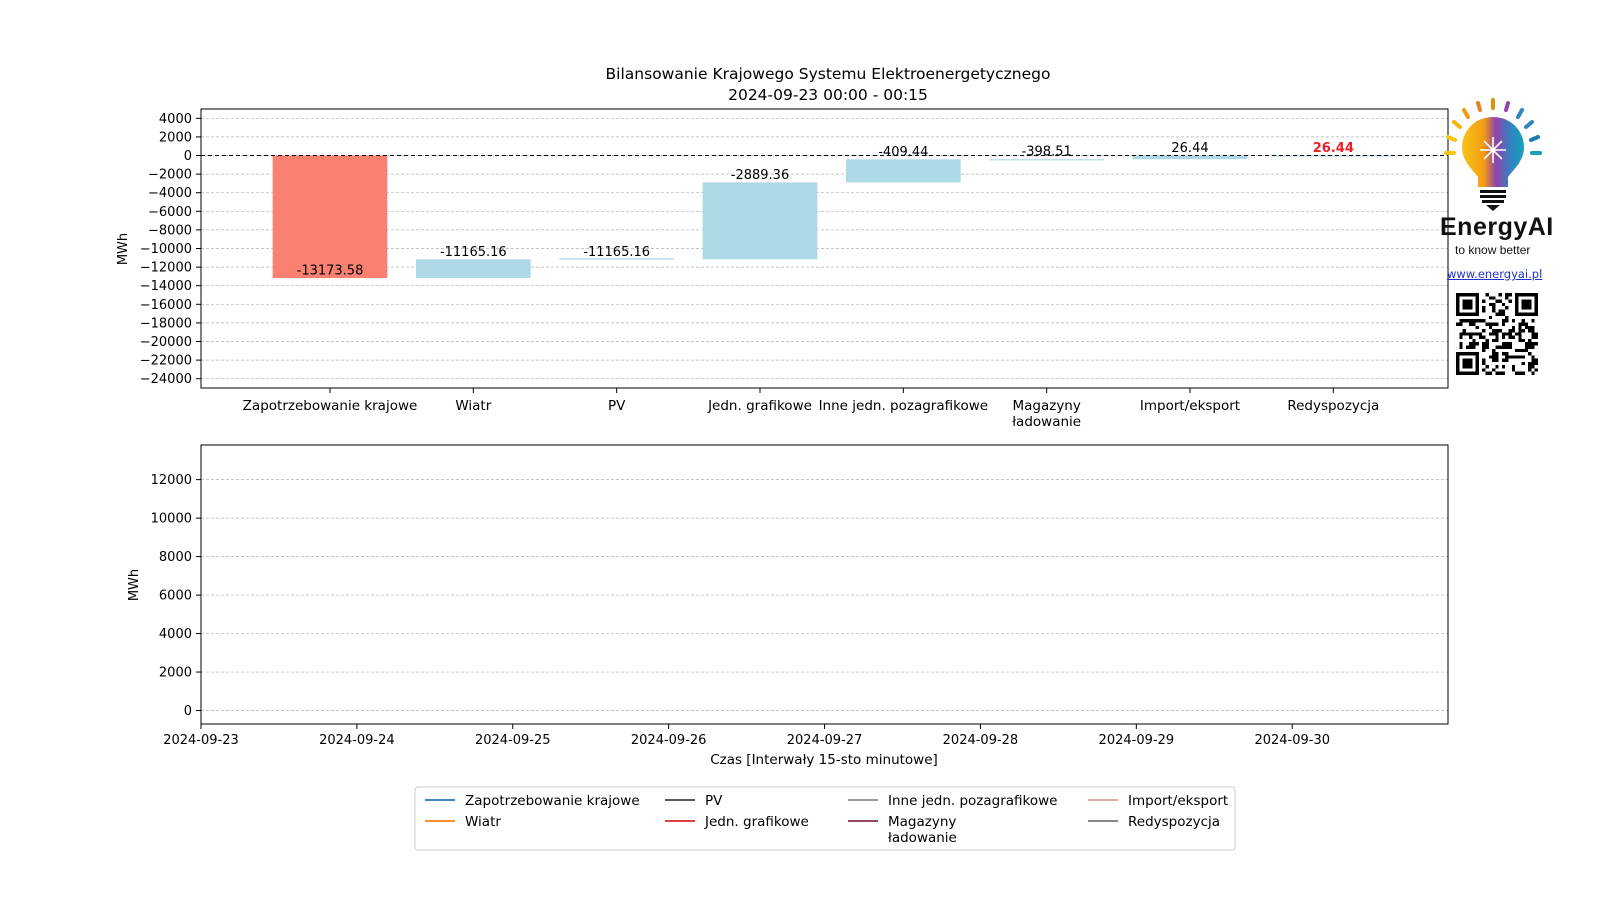 This screenshot has height=900, width=1600. What do you see at coordinates (166, 249) in the screenshot?
I see `top-y-tick-label: −10000` at bounding box center [166, 249].